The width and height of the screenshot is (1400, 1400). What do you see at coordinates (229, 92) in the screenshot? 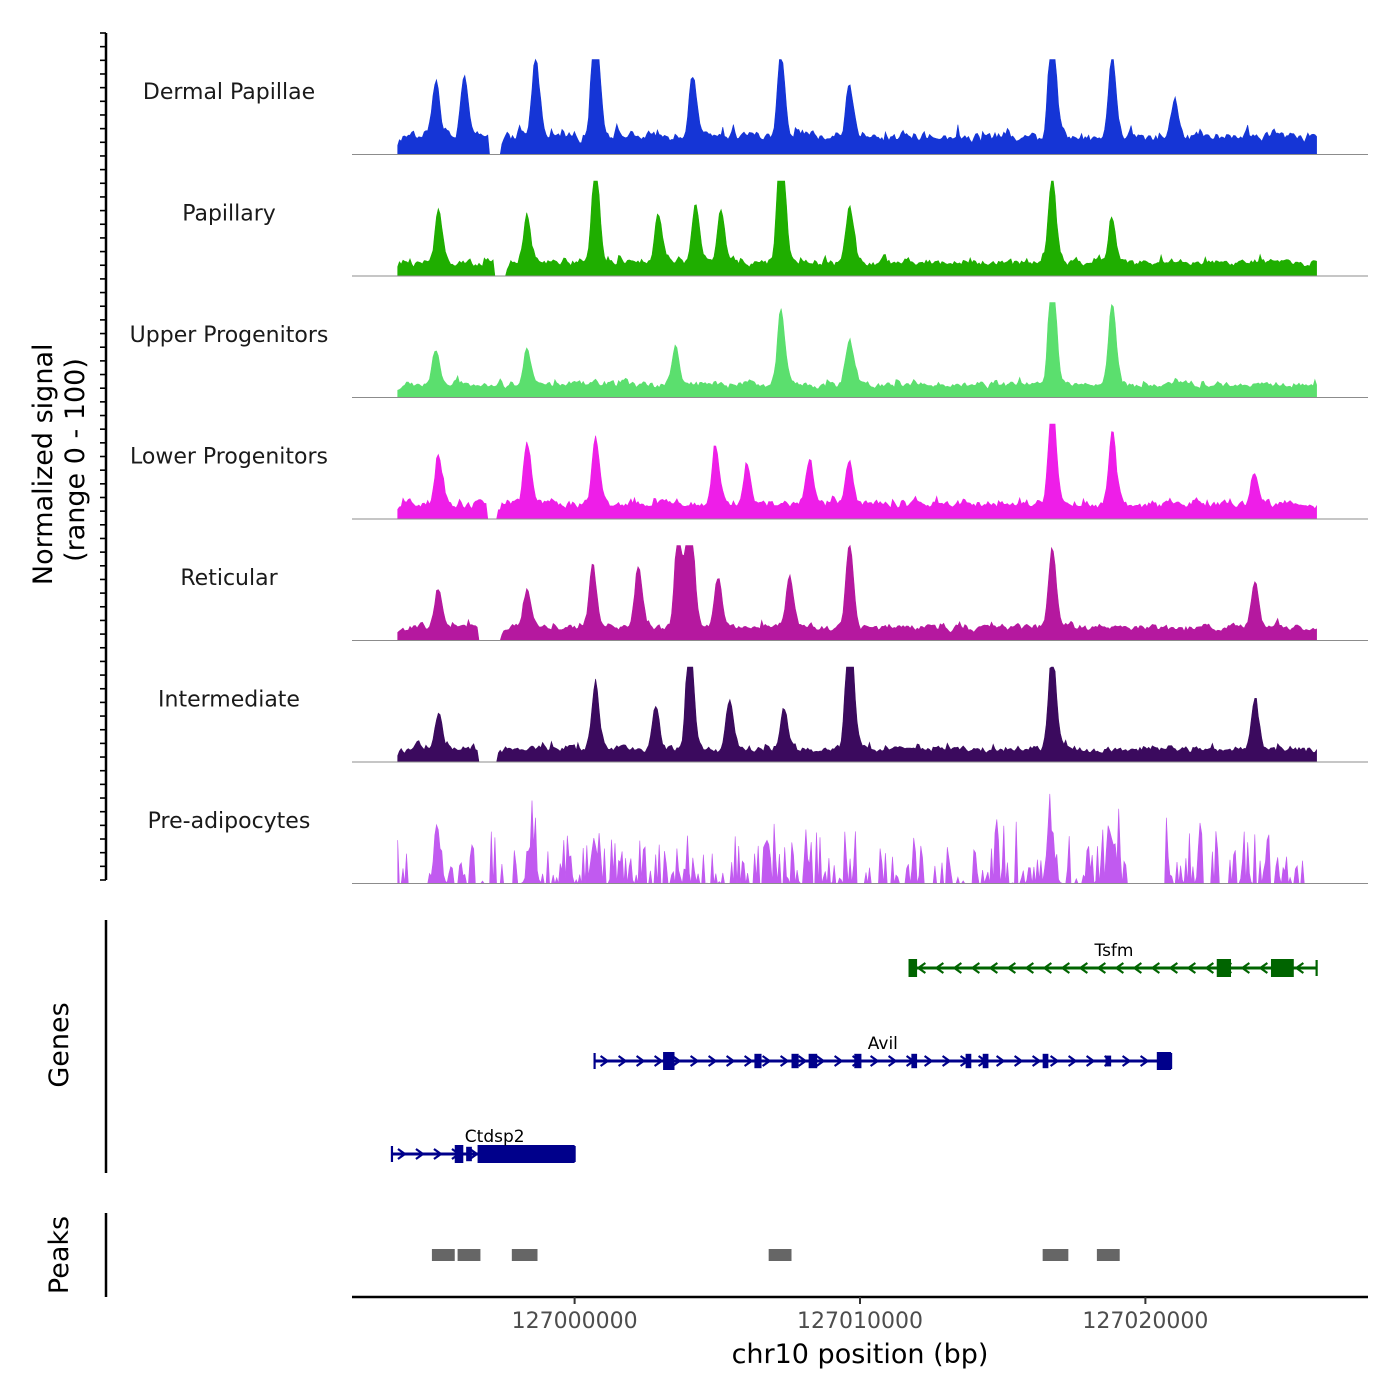
I see `track-label-dermal-papillae: Dermal Papillae` at bounding box center [229, 92].